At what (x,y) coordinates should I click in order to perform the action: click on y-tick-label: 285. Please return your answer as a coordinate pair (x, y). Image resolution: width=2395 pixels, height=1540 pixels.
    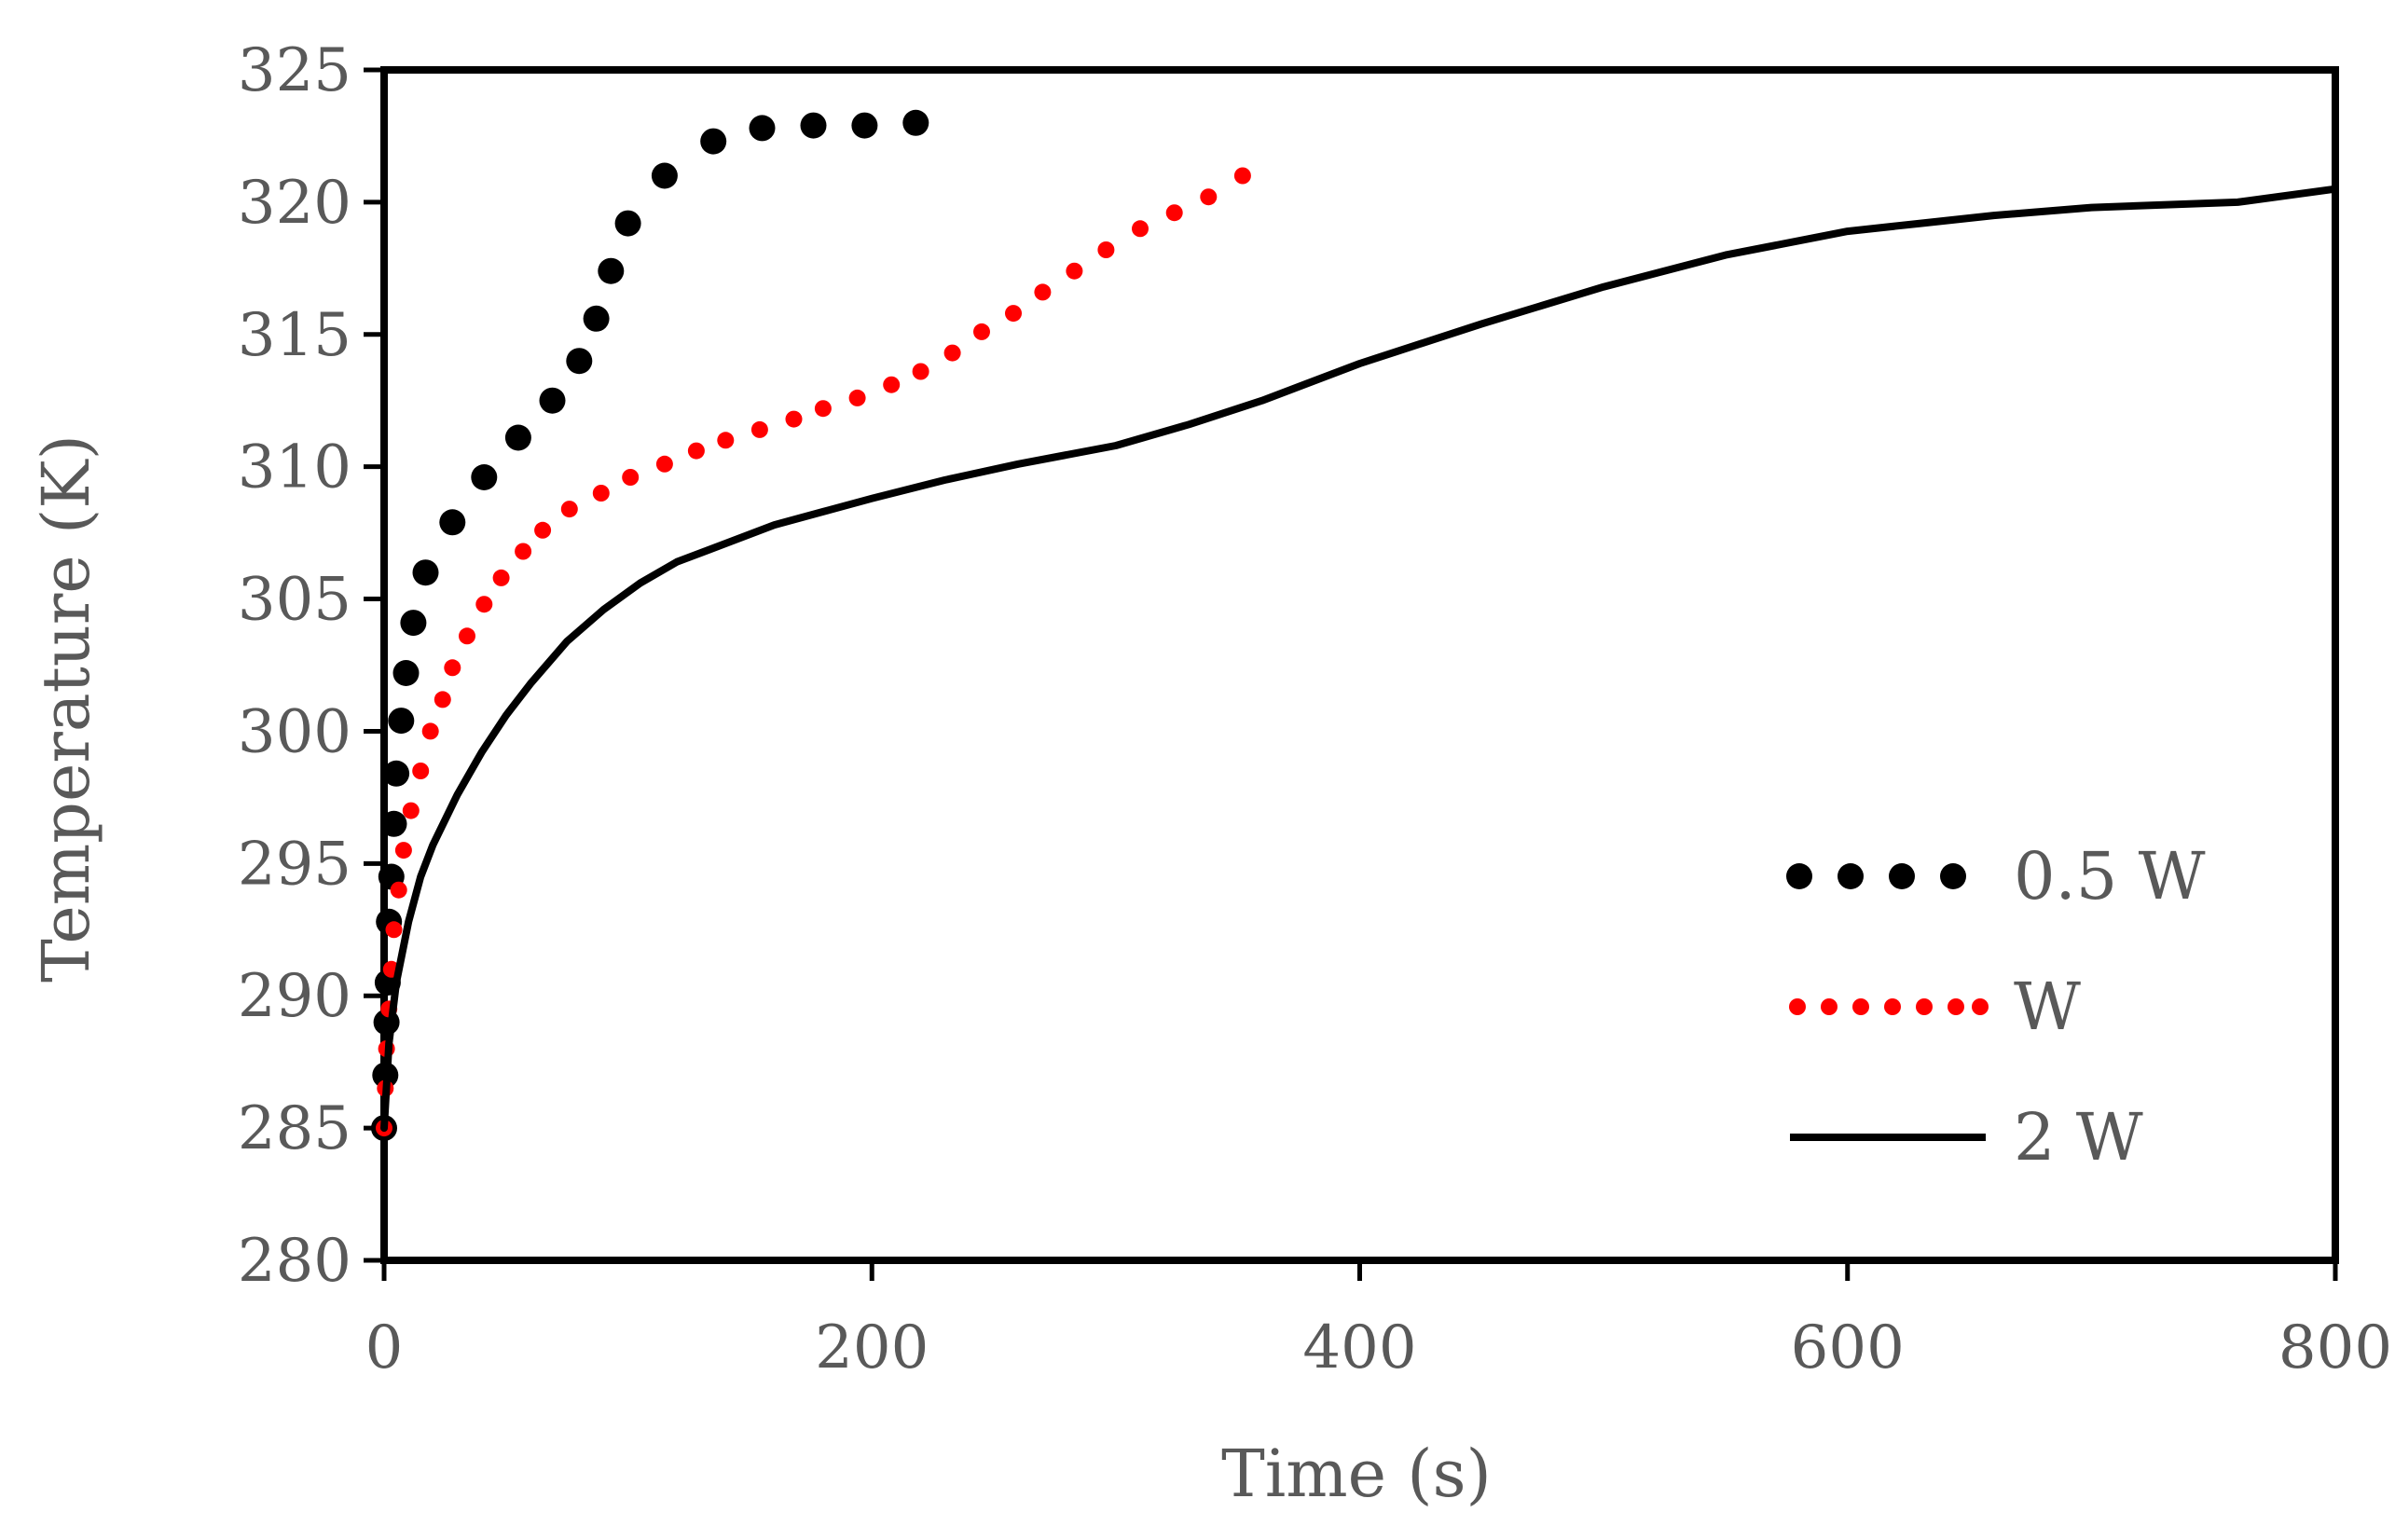
    Looking at the image, I should click on (295, 1128).